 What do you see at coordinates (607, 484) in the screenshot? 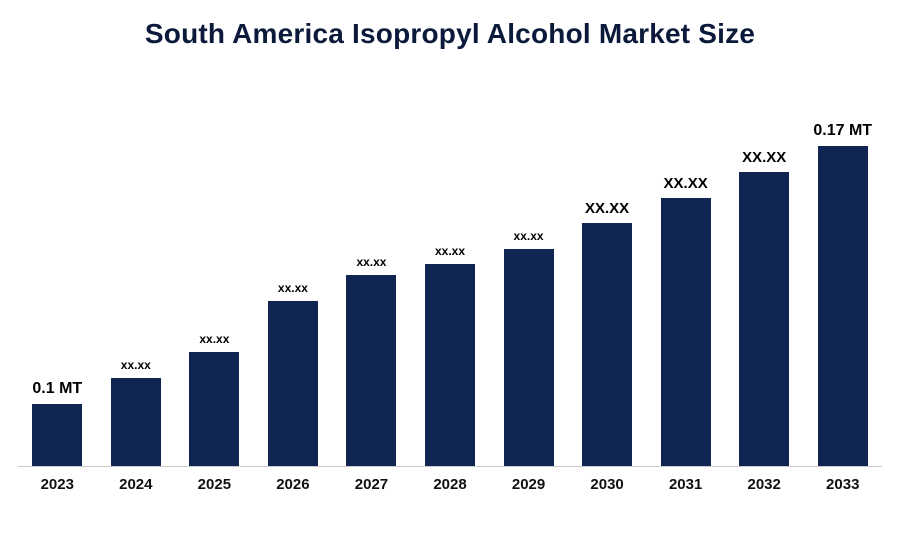
I see `x-axis-label: 2030` at bounding box center [607, 484].